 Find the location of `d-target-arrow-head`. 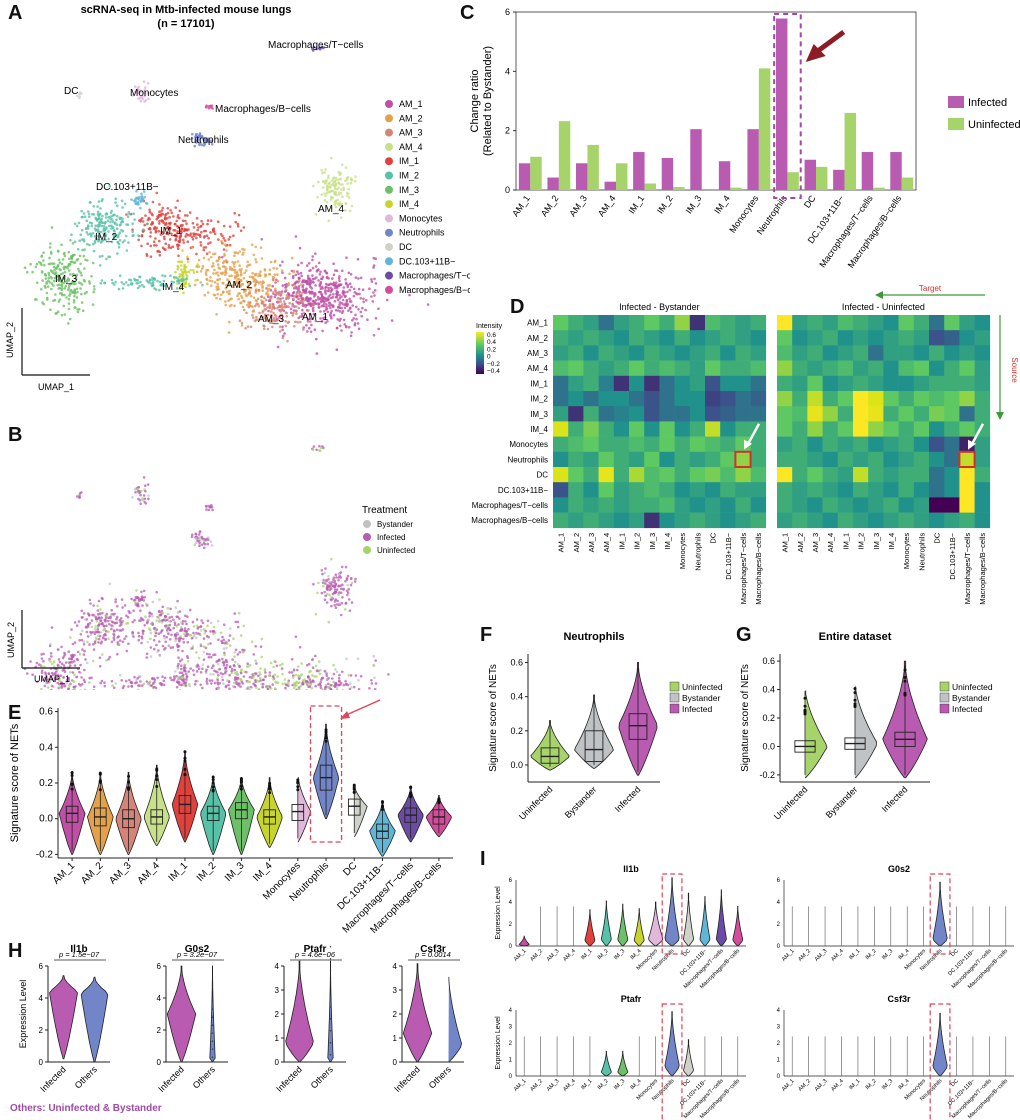

d-target-arrow-head is located at coordinates (879, 295).